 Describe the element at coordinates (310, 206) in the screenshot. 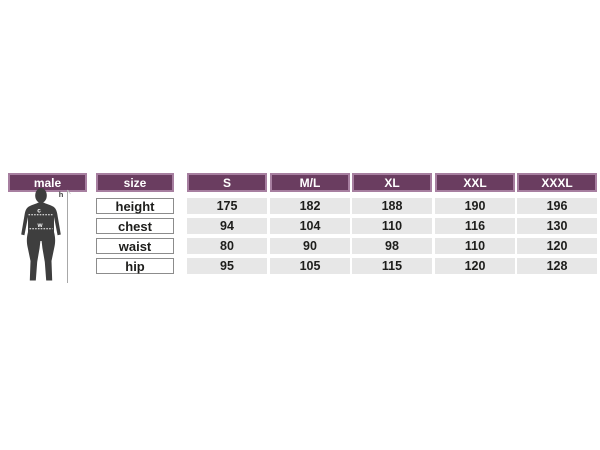

I see `cell-height-ml: 182` at that location.